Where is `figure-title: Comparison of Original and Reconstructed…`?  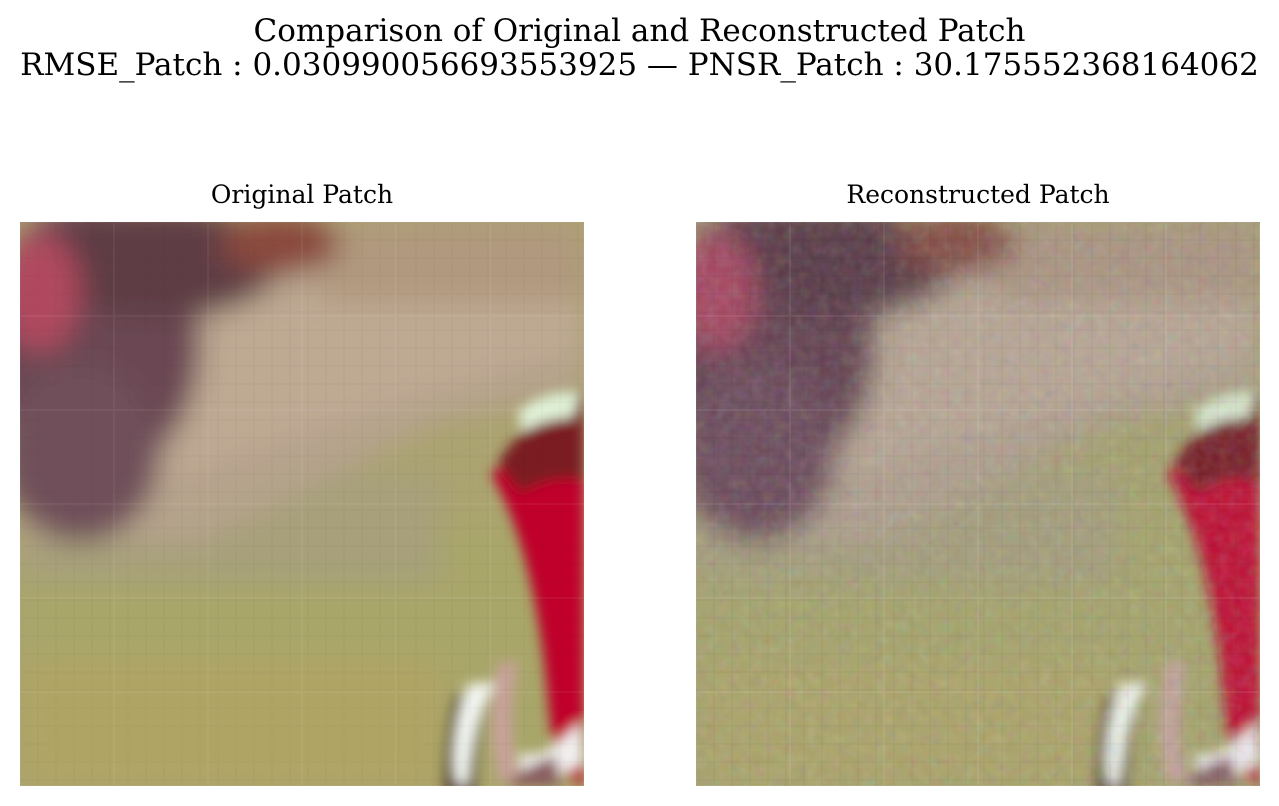
figure-title: Comparison of Original and Reconstructed… is located at coordinates (639, 48).